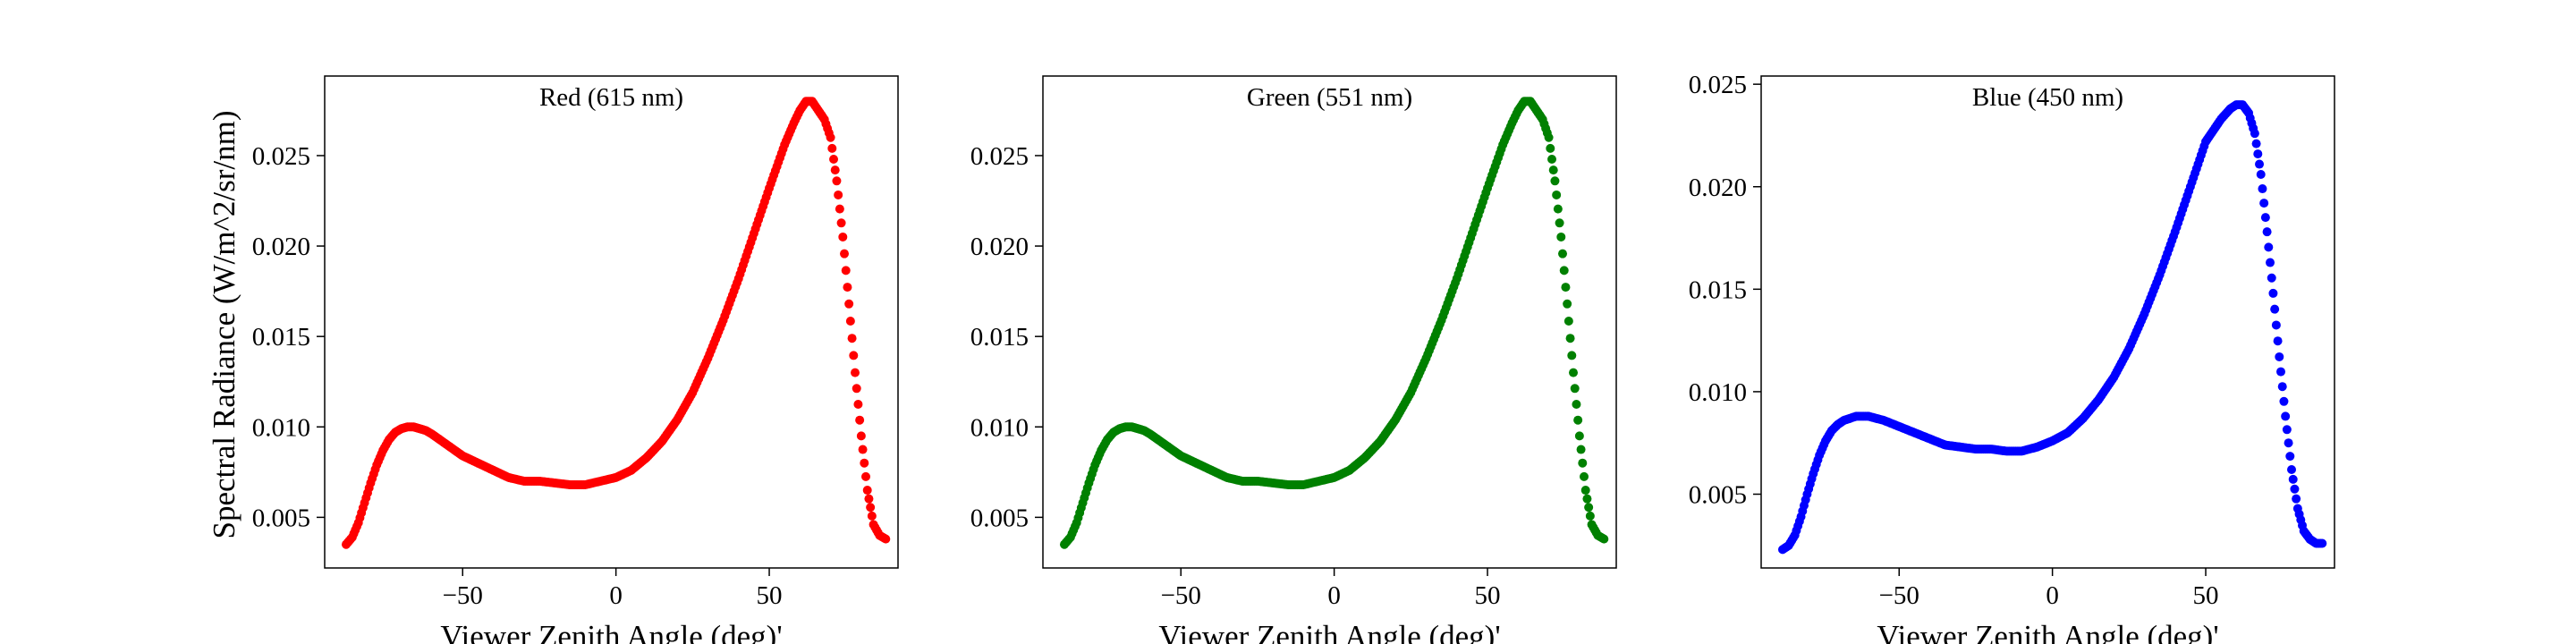 The image size is (2576, 644). What do you see at coordinates (1334, 323) in the screenshot?
I see `data-series-green` at bounding box center [1334, 323].